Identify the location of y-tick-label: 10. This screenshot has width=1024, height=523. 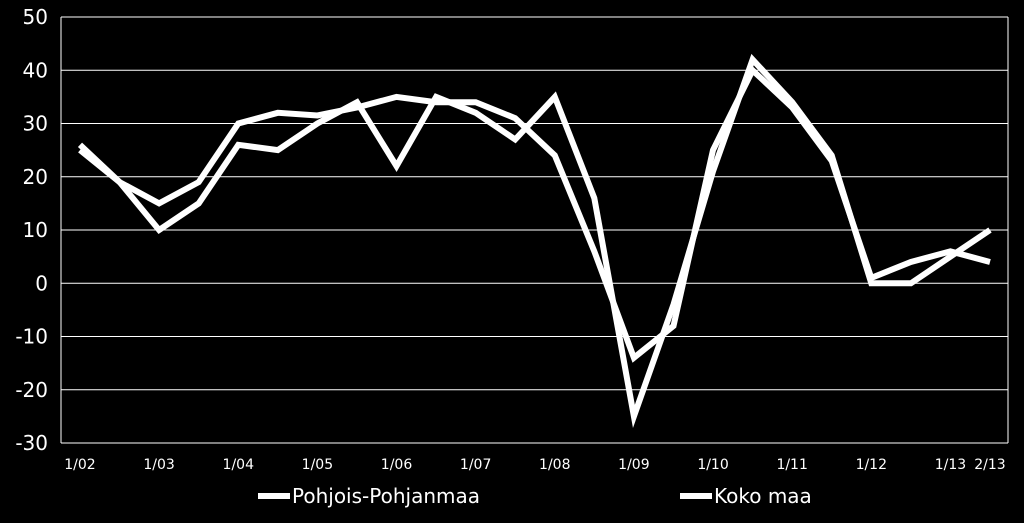
(35, 230).